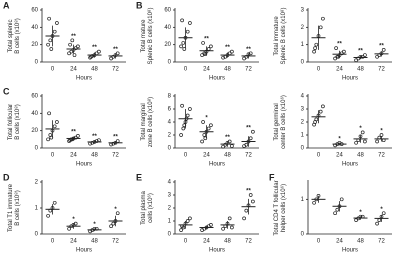  I want to click on y-tick-label: 1, so click(170, 222).